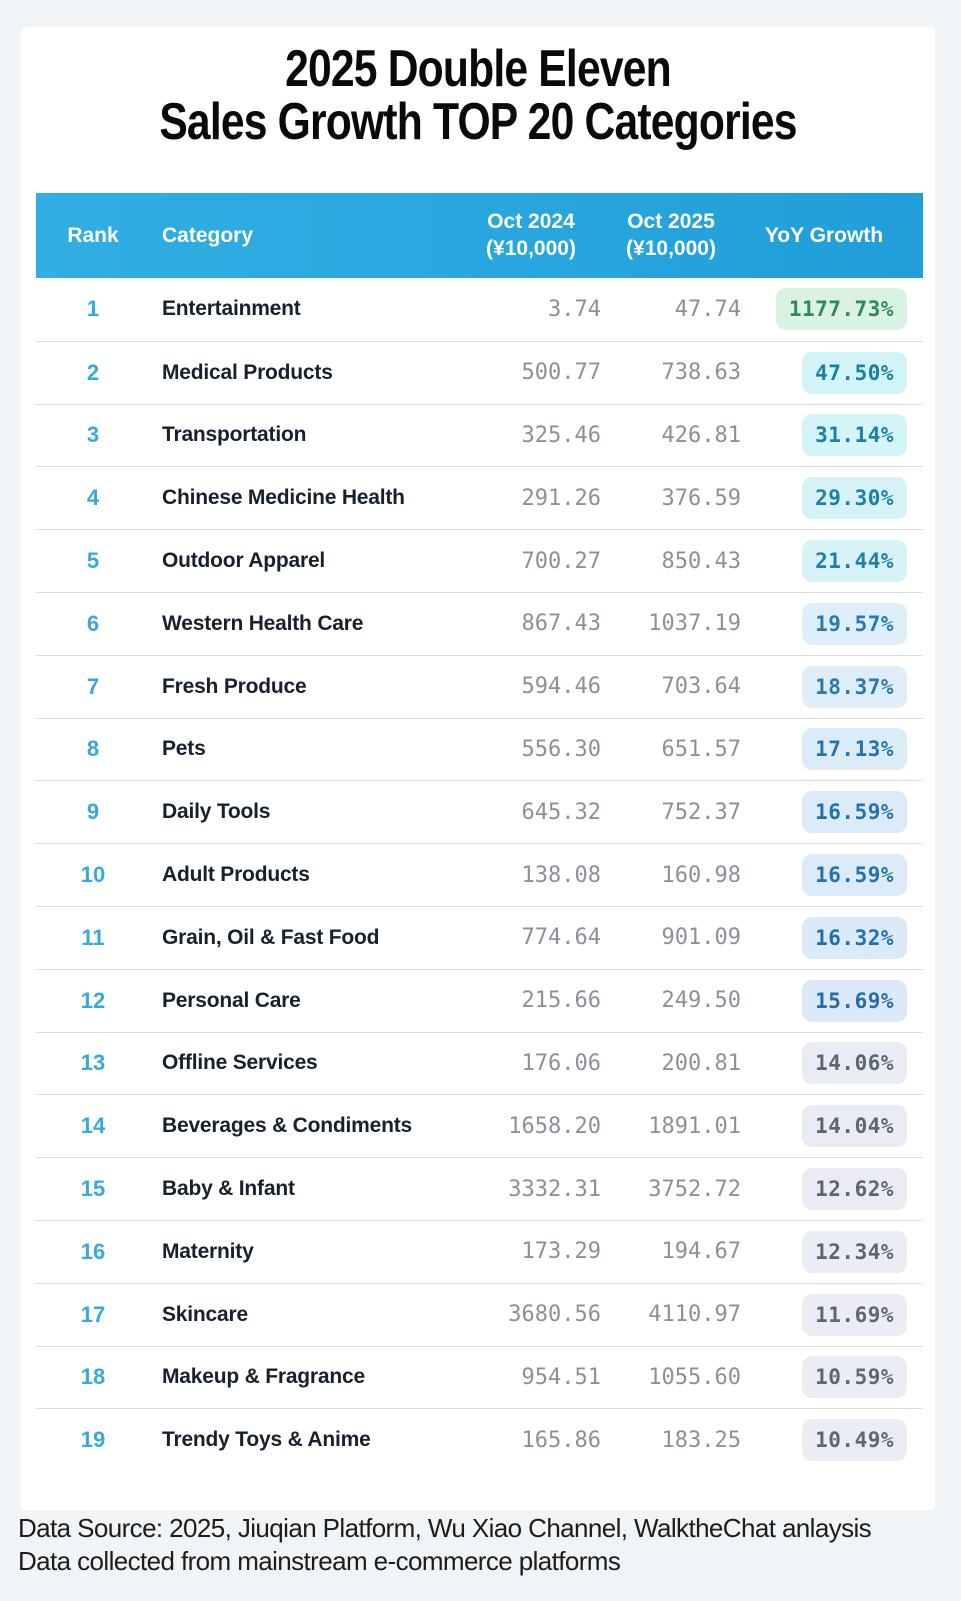 This screenshot has height=1601, width=961. Describe the element at coordinates (701, 1001) in the screenshot. I see `oct-2025-value-cell: 249.50` at that location.